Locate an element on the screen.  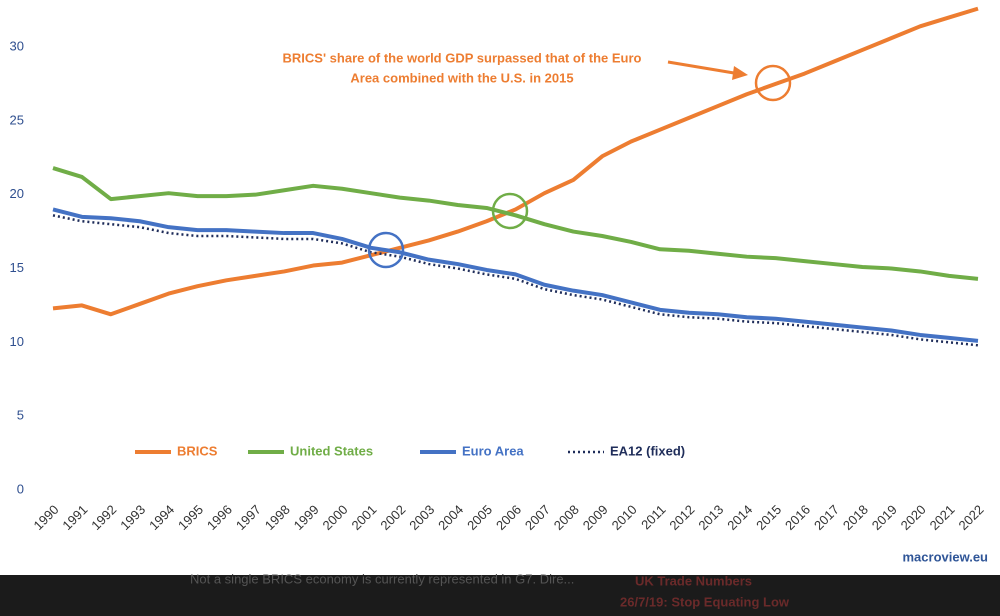
x-tick-label: 2013 is located at coordinates (710, 517).